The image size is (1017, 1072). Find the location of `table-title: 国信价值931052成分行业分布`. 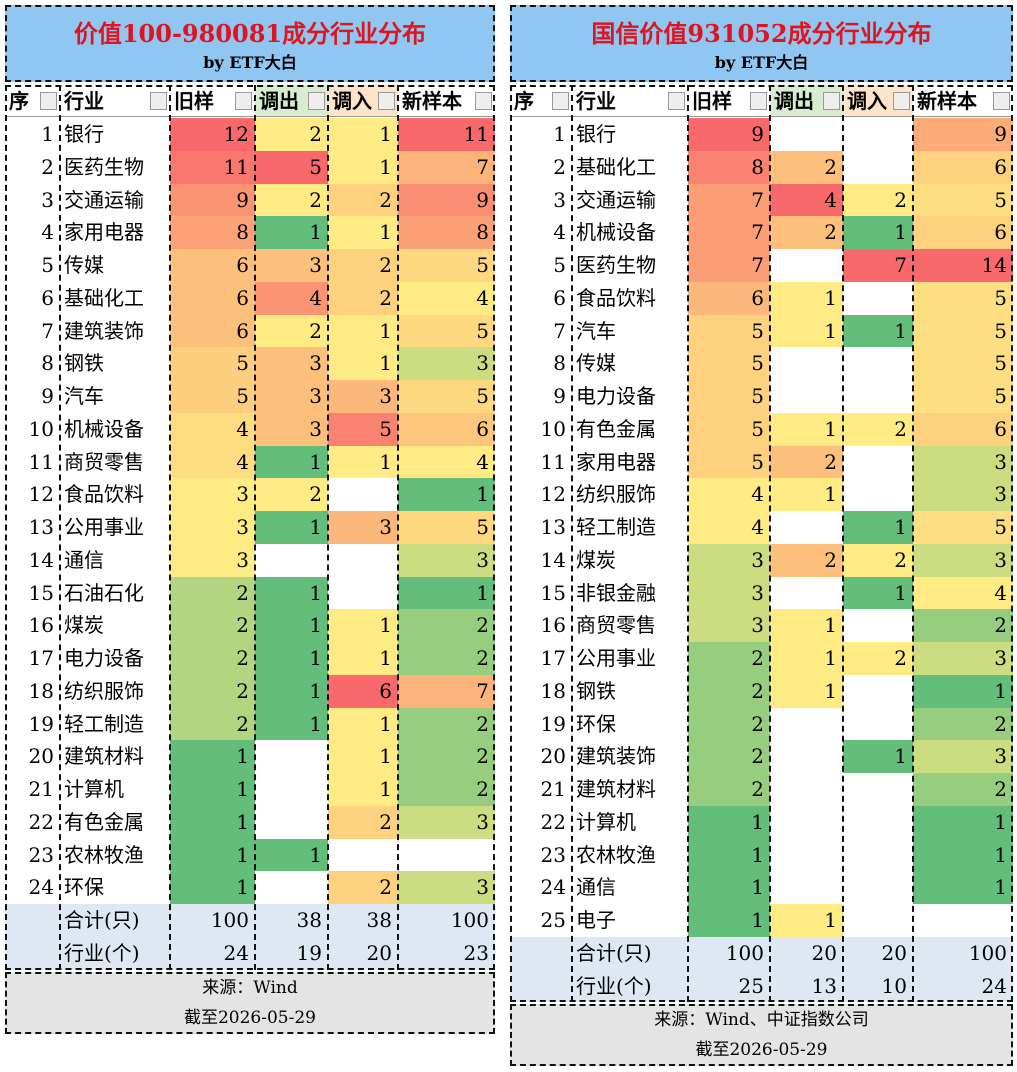

table-title: 国信价值931052成分行业分布 is located at coordinates (761, 33).